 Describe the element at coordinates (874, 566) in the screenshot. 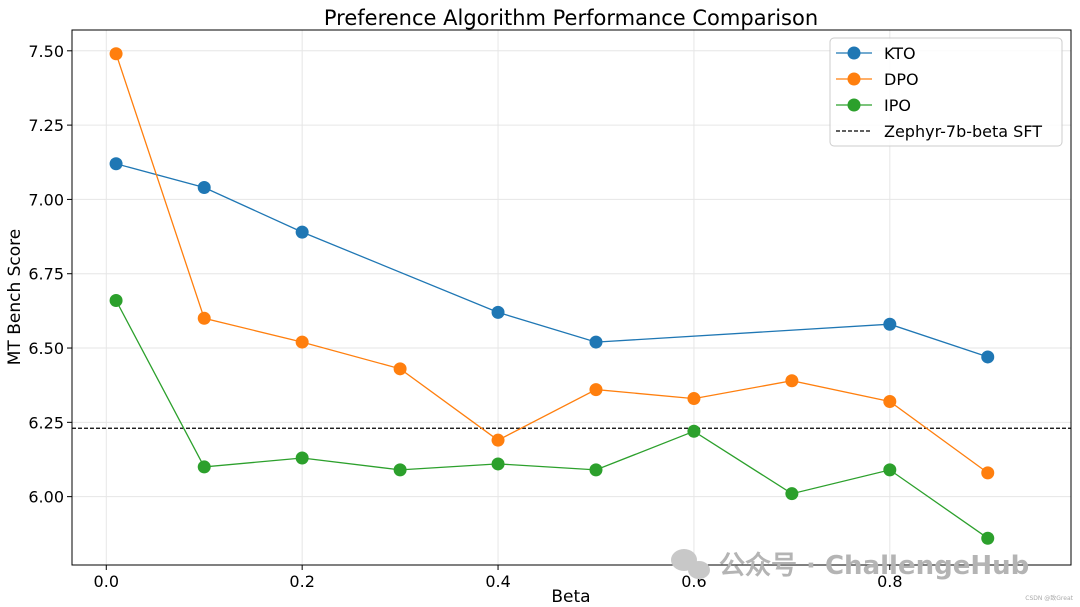

I see `watermark-text: 公众号 · ChallengeHub` at that location.